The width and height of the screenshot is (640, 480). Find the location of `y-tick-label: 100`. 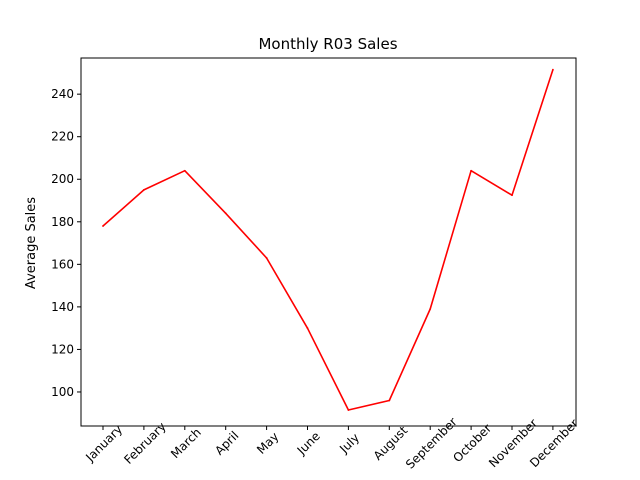

y-tick-label: 100 is located at coordinates (62, 392).